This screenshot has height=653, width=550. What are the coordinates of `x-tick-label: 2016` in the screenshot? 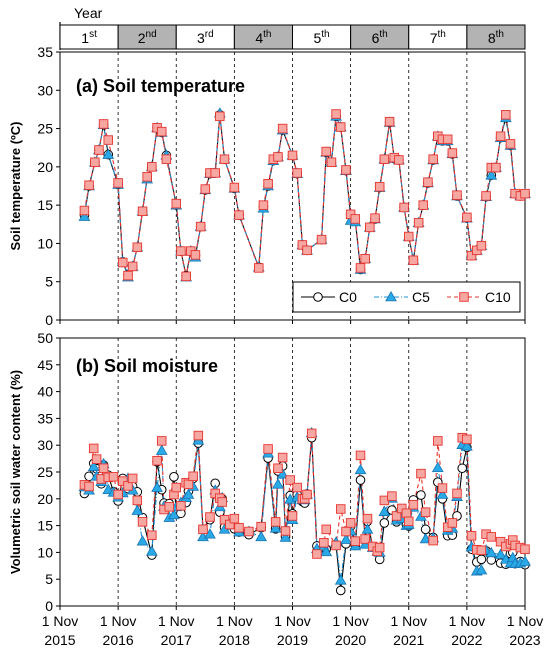 It's located at (118, 640).